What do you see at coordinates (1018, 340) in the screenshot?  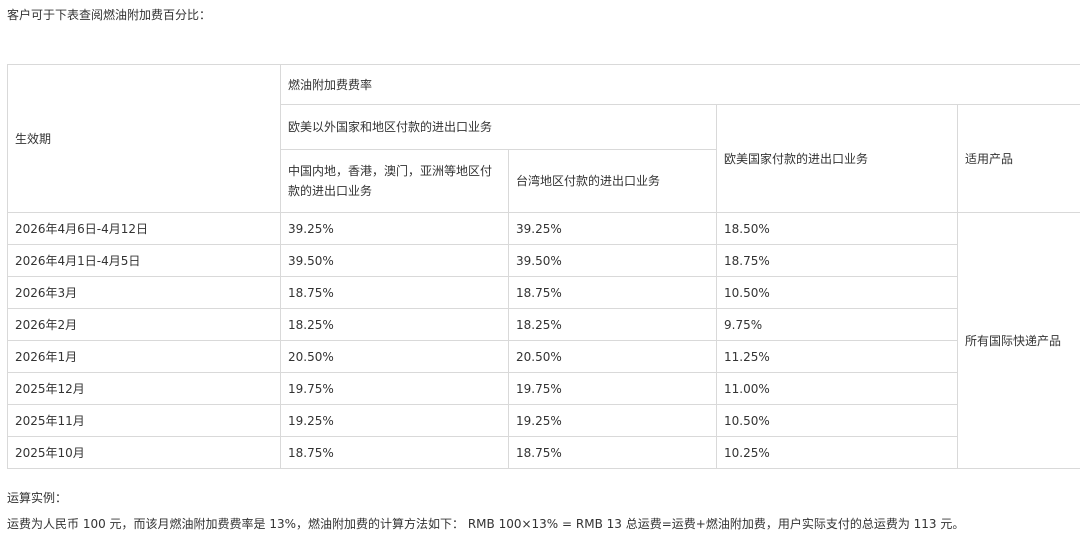 I see `cell-products: 所有国际快递产品` at bounding box center [1018, 340].